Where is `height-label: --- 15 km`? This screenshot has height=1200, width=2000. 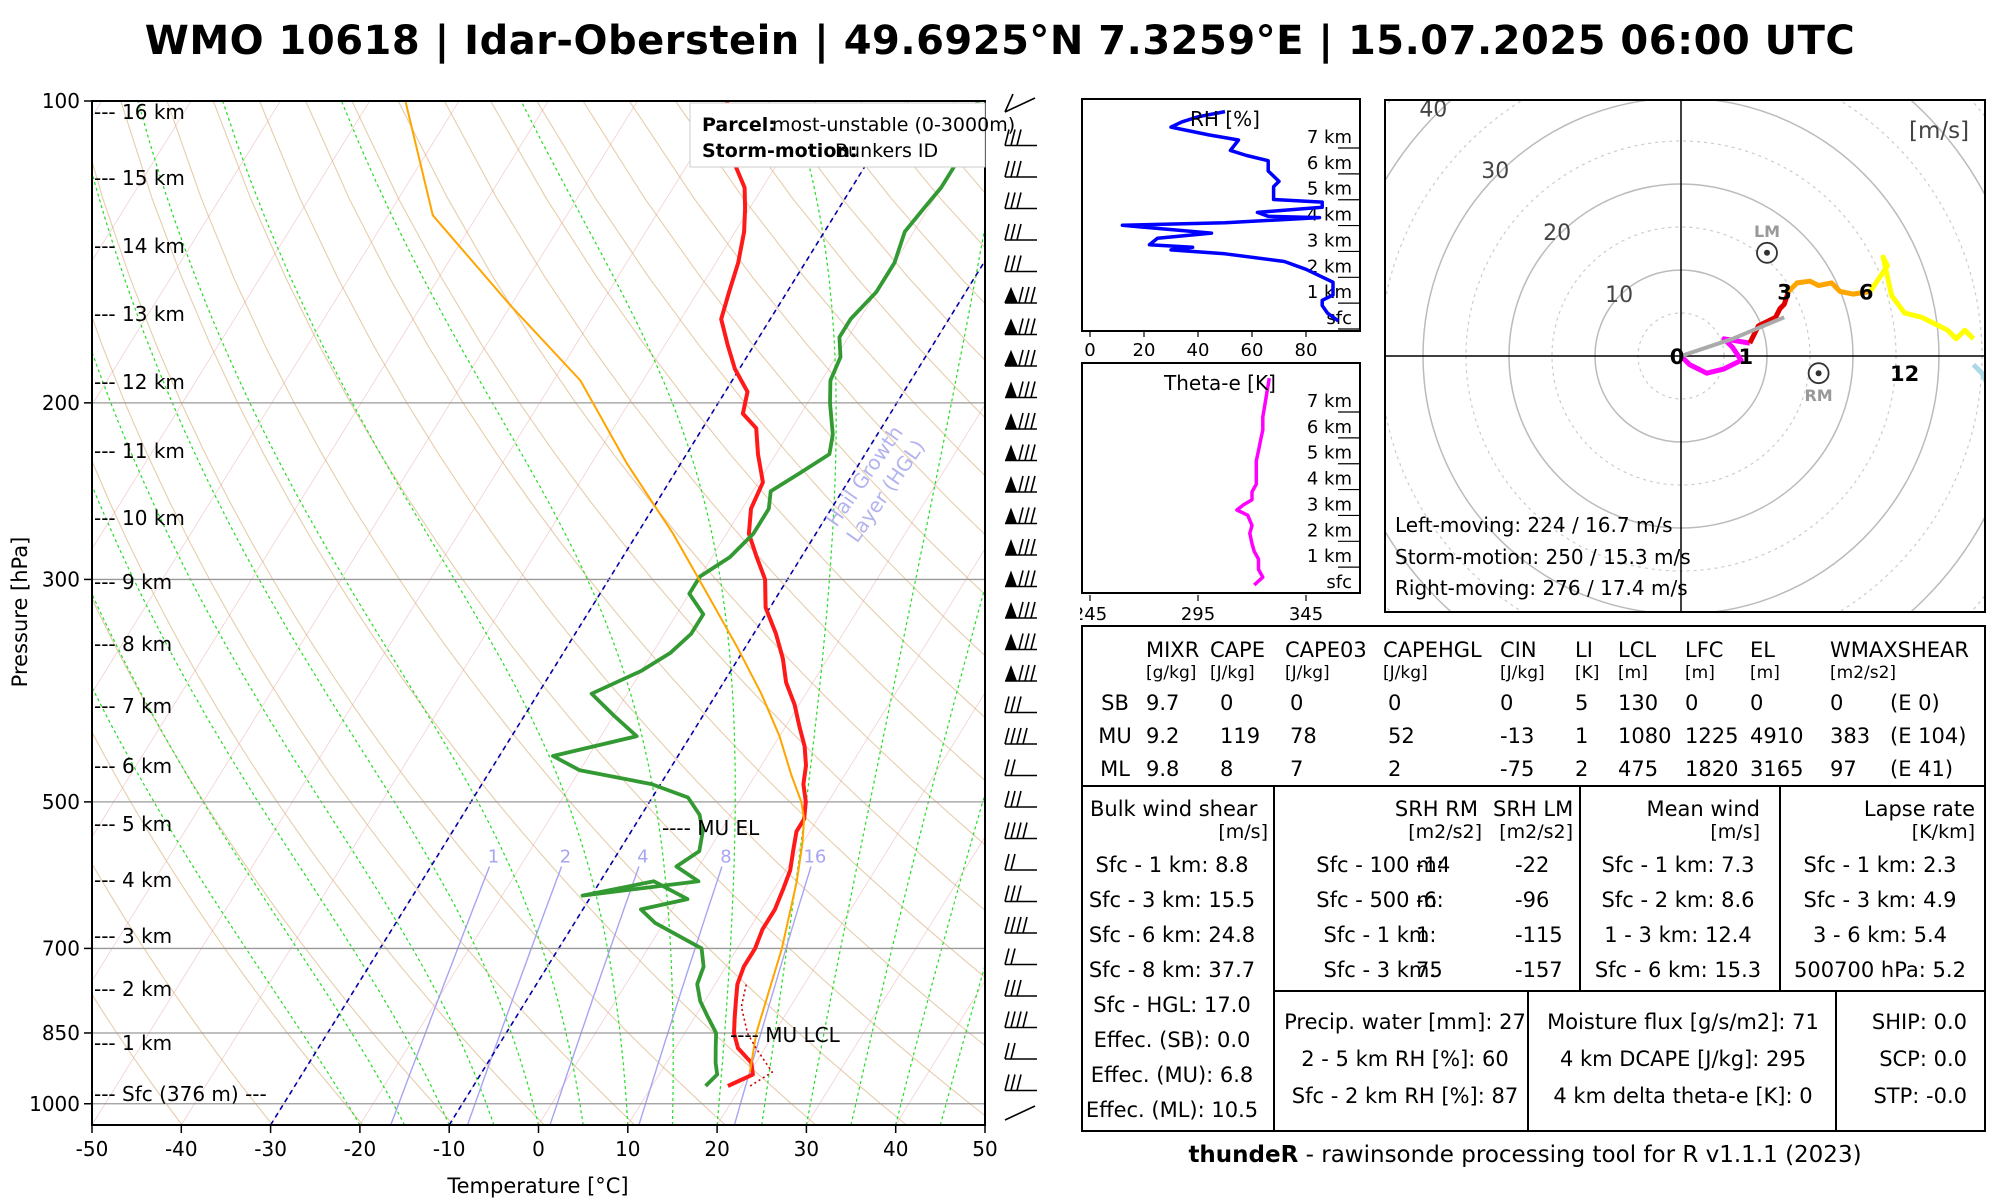 height-label: --- 15 km is located at coordinates (139, 178).